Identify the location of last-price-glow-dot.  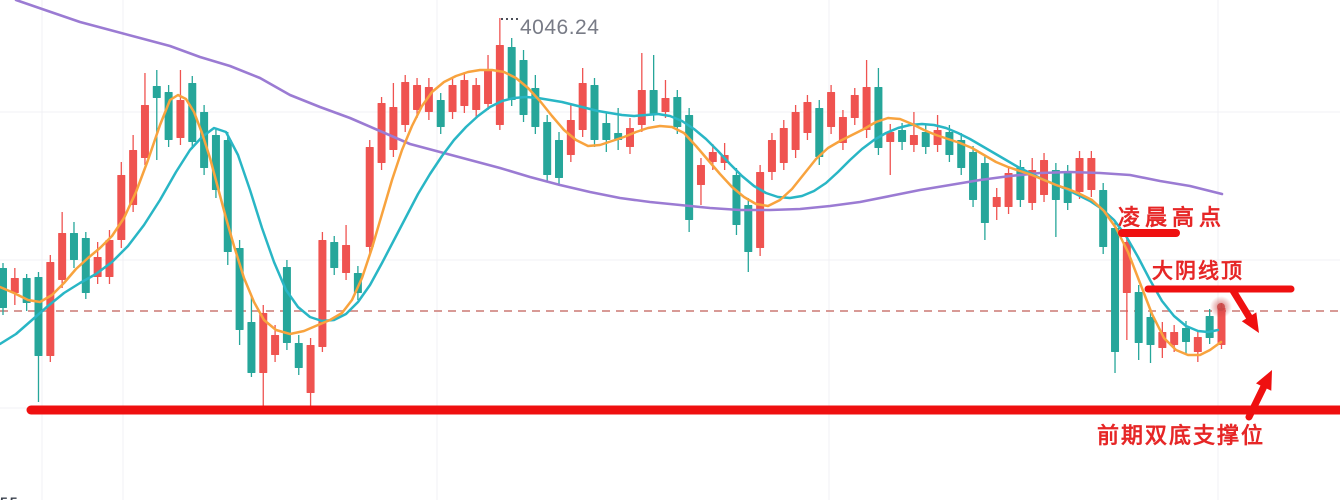
(1221, 307).